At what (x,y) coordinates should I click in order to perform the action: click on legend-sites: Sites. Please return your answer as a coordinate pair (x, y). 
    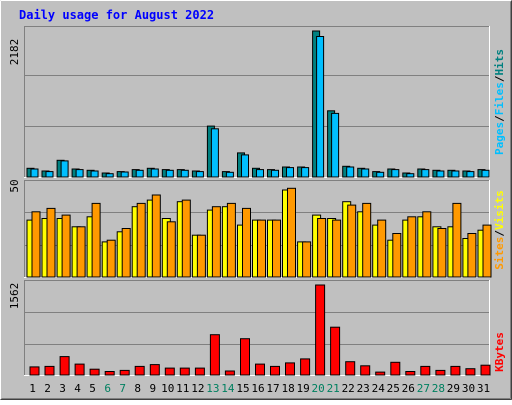
    Looking at the image, I should click on (499, 253).